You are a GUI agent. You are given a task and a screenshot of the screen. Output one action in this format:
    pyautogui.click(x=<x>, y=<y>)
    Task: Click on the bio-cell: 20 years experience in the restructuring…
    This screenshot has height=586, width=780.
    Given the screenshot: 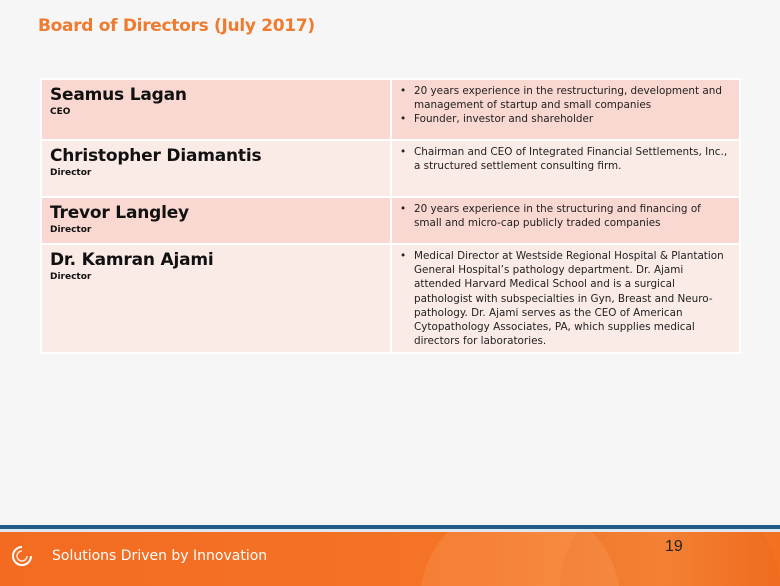 What is the action you would take?
    pyautogui.click(x=565, y=109)
    